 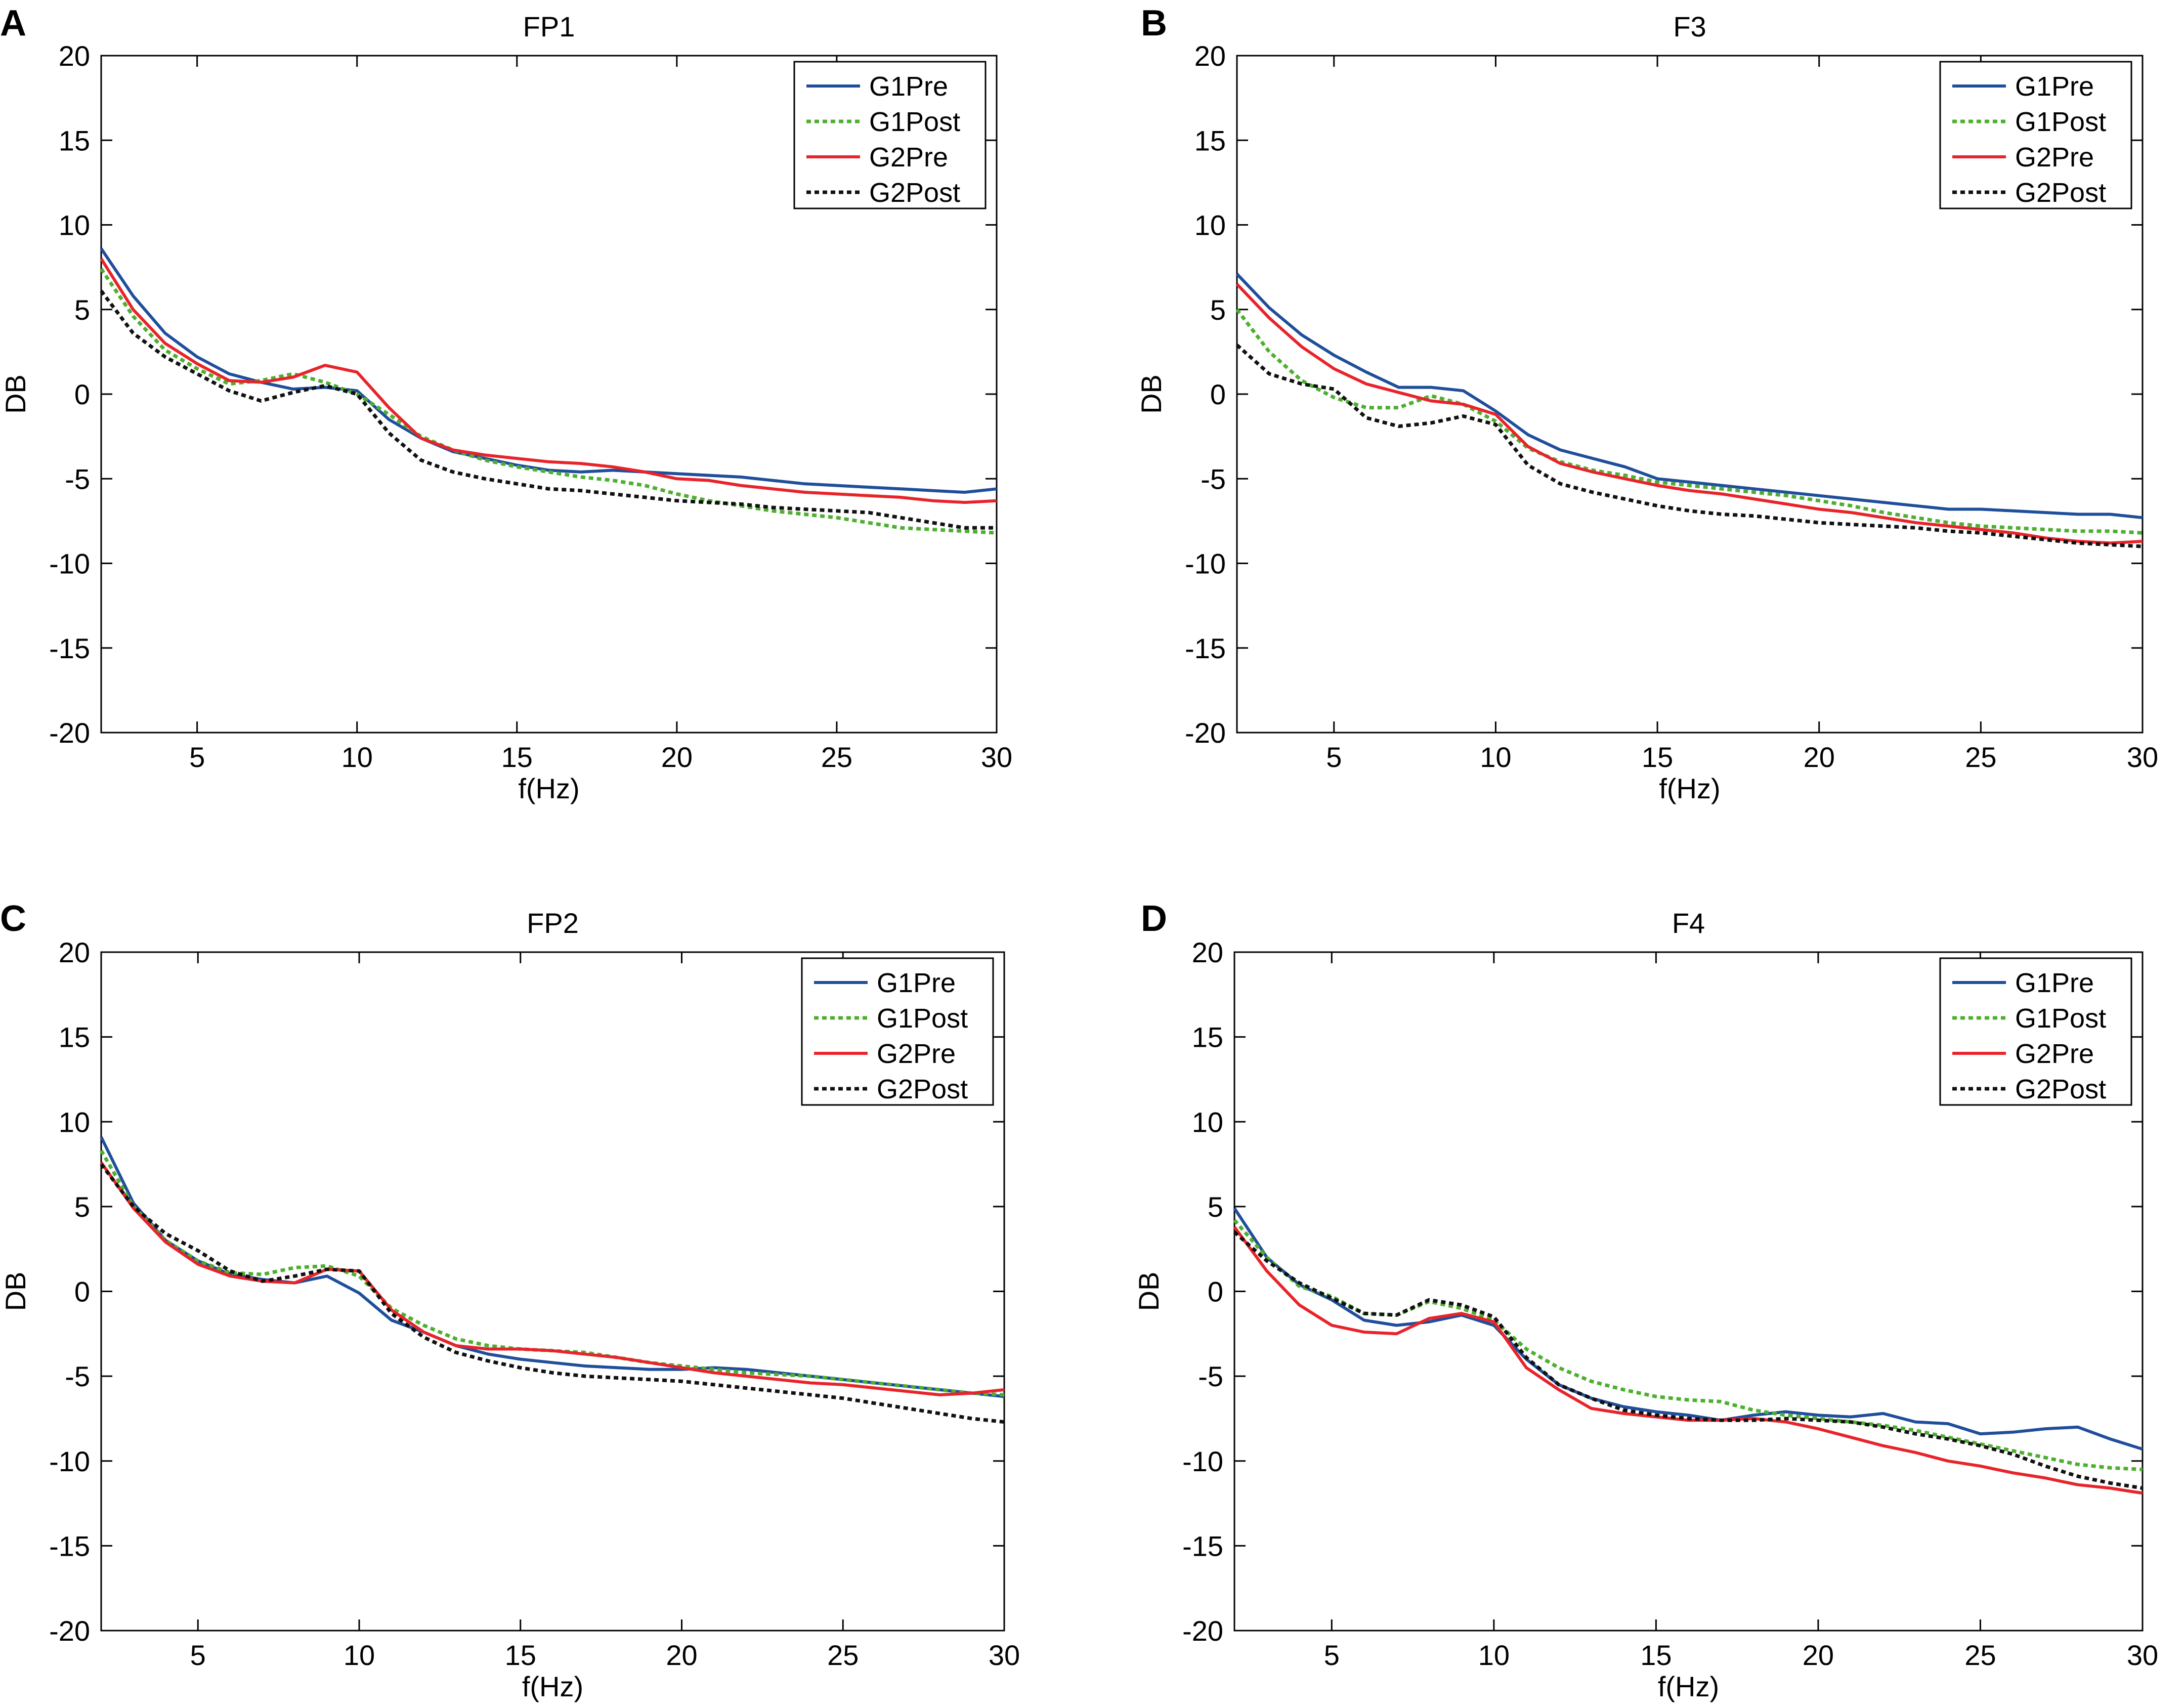 I want to click on panel-letter: C, so click(x=13, y=919).